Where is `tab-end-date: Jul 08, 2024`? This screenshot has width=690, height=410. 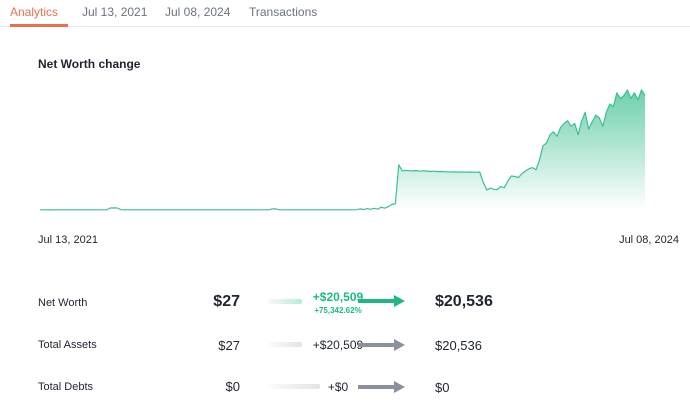 tab-end-date: Jul 08, 2024 is located at coordinates (198, 12).